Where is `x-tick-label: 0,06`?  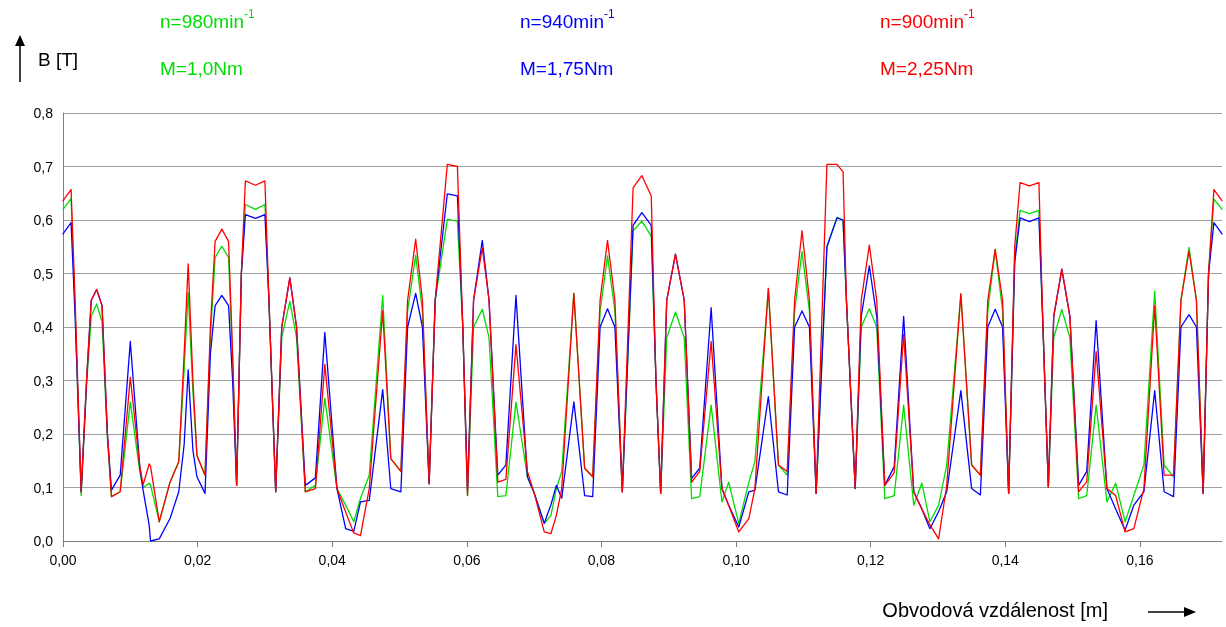 x-tick-label: 0,06 is located at coordinates (467, 560).